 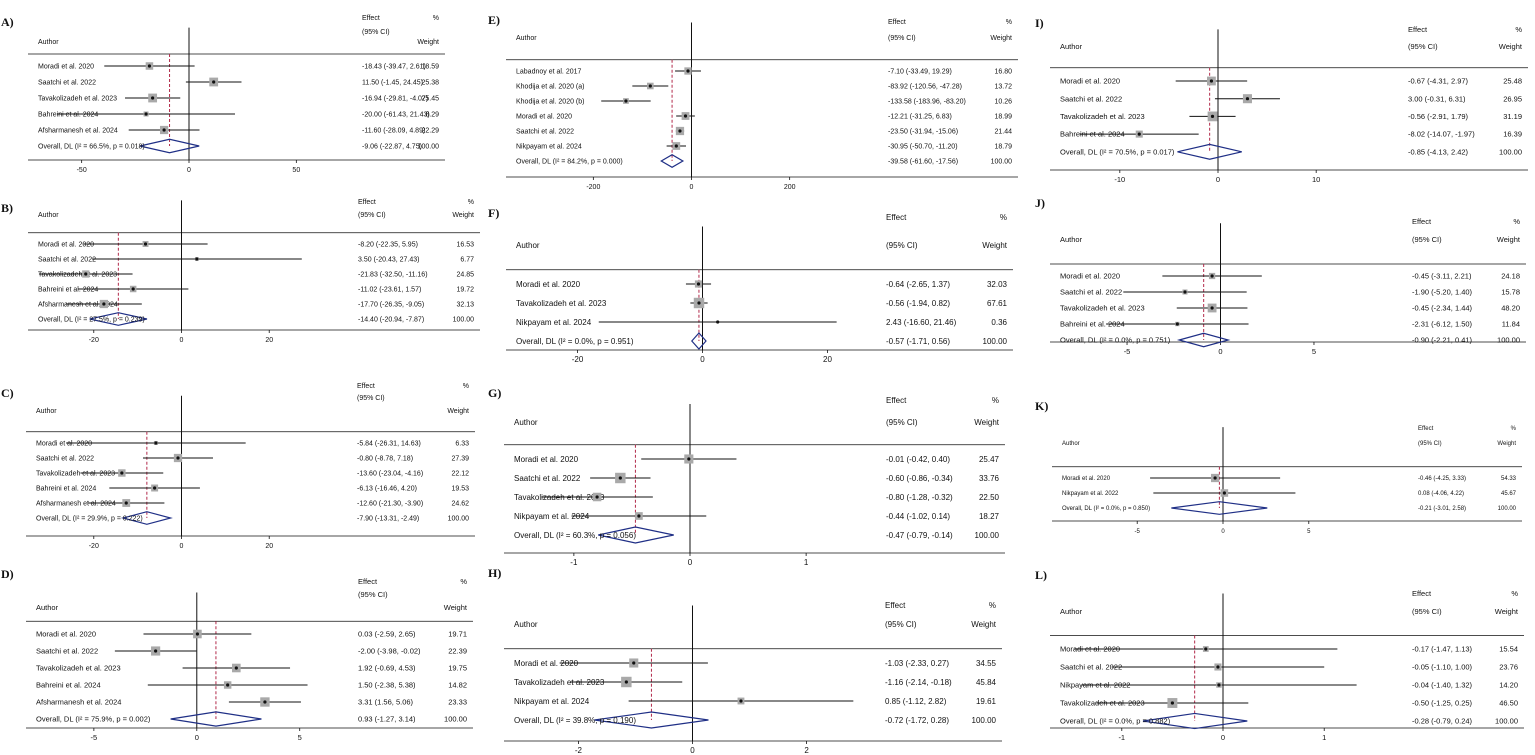 What do you see at coordinates (89, 518) in the screenshot?
I see `overall-label: Overall, DL (I² = 29.9%, p = 0.222)` at bounding box center [89, 518].